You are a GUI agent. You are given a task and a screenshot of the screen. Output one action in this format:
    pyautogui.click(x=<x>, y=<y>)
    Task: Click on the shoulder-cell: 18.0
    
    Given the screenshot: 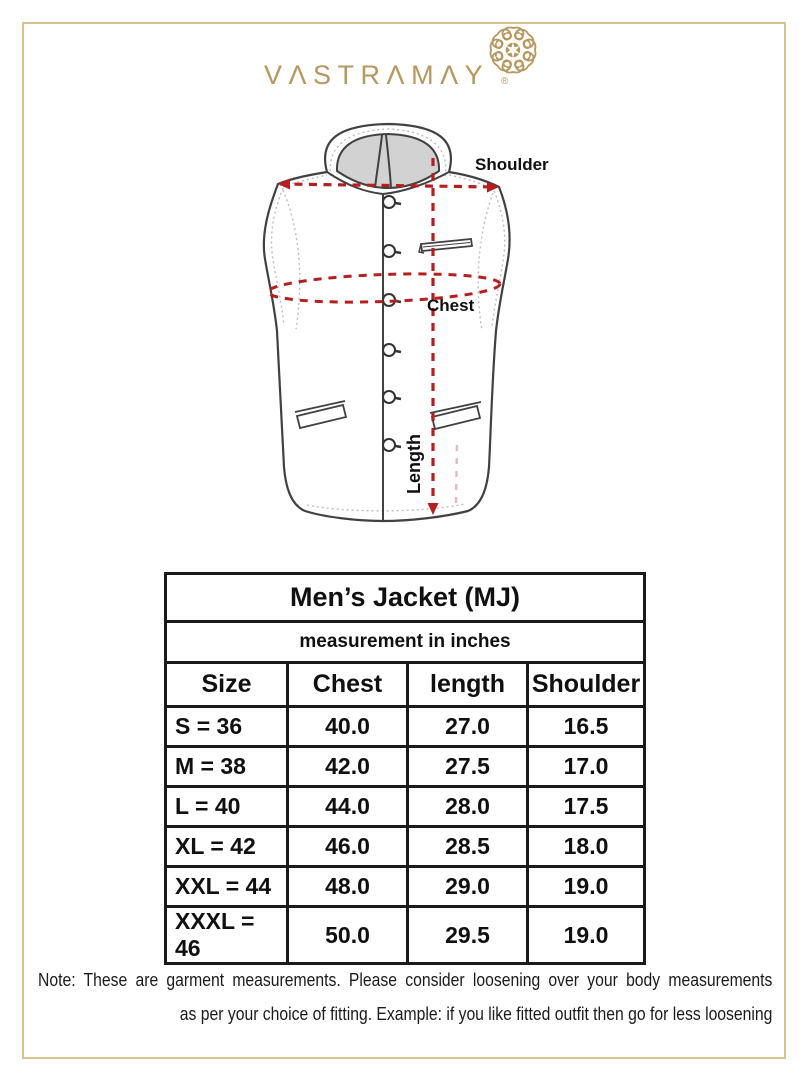 What is the action you would take?
    pyautogui.click(x=586, y=846)
    